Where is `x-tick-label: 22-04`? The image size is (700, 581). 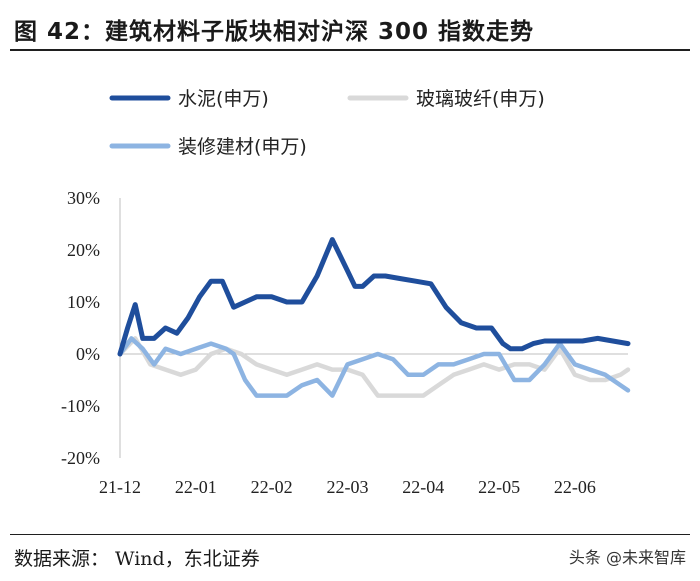 x-tick-label: 22-04 is located at coordinates (423, 487).